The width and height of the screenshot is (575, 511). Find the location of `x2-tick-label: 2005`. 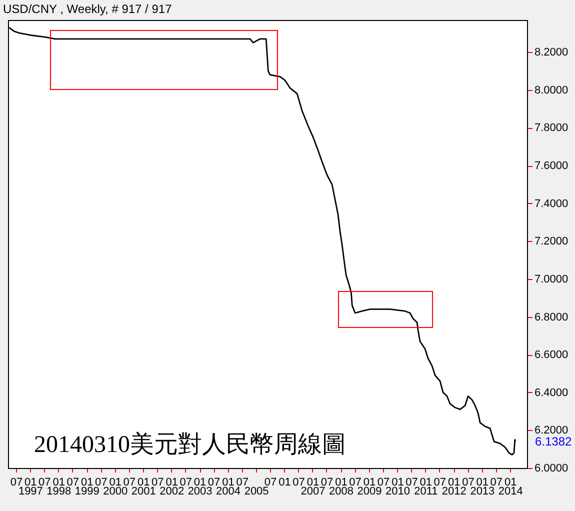

x2-tick-label: 2005 is located at coordinates (256, 492).